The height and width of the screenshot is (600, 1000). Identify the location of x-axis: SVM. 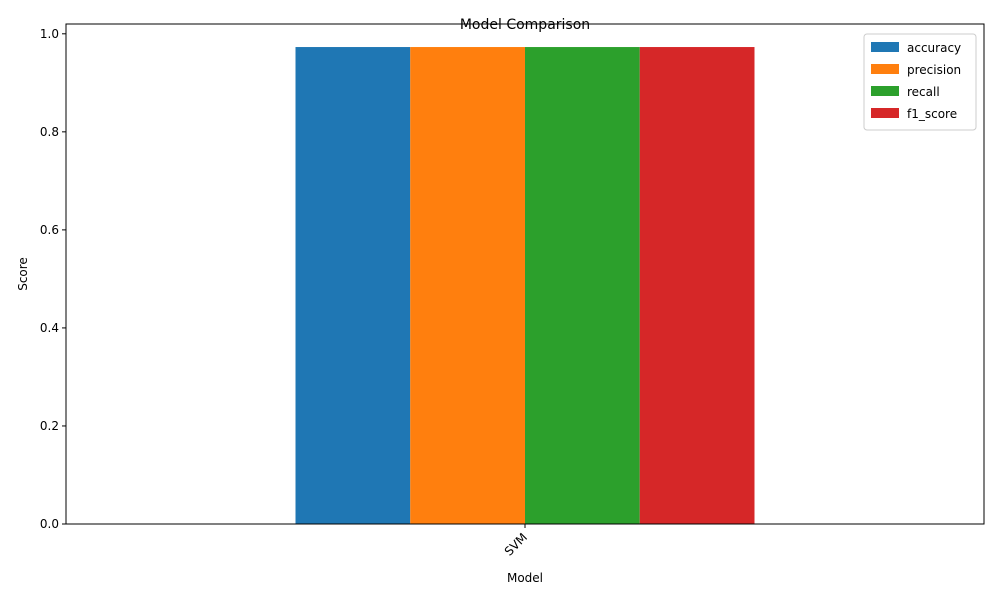
(516, 541).